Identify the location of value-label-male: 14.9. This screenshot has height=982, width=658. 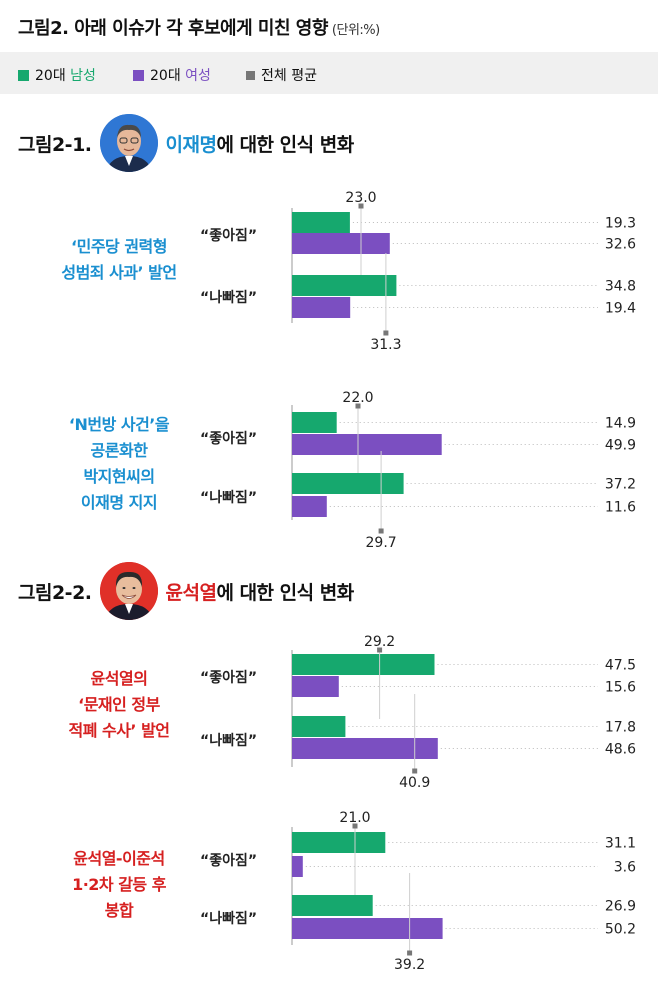
(620, 424).